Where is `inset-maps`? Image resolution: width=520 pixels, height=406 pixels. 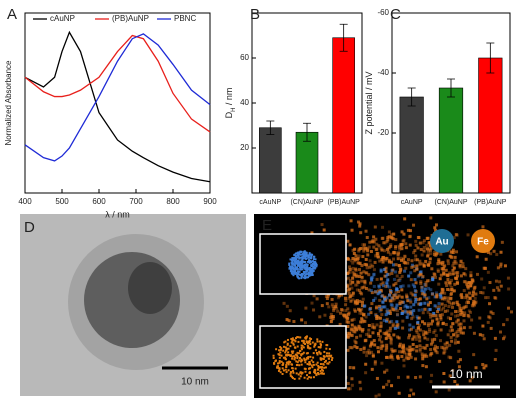 inset-maps is located at coordinates (303, 315).